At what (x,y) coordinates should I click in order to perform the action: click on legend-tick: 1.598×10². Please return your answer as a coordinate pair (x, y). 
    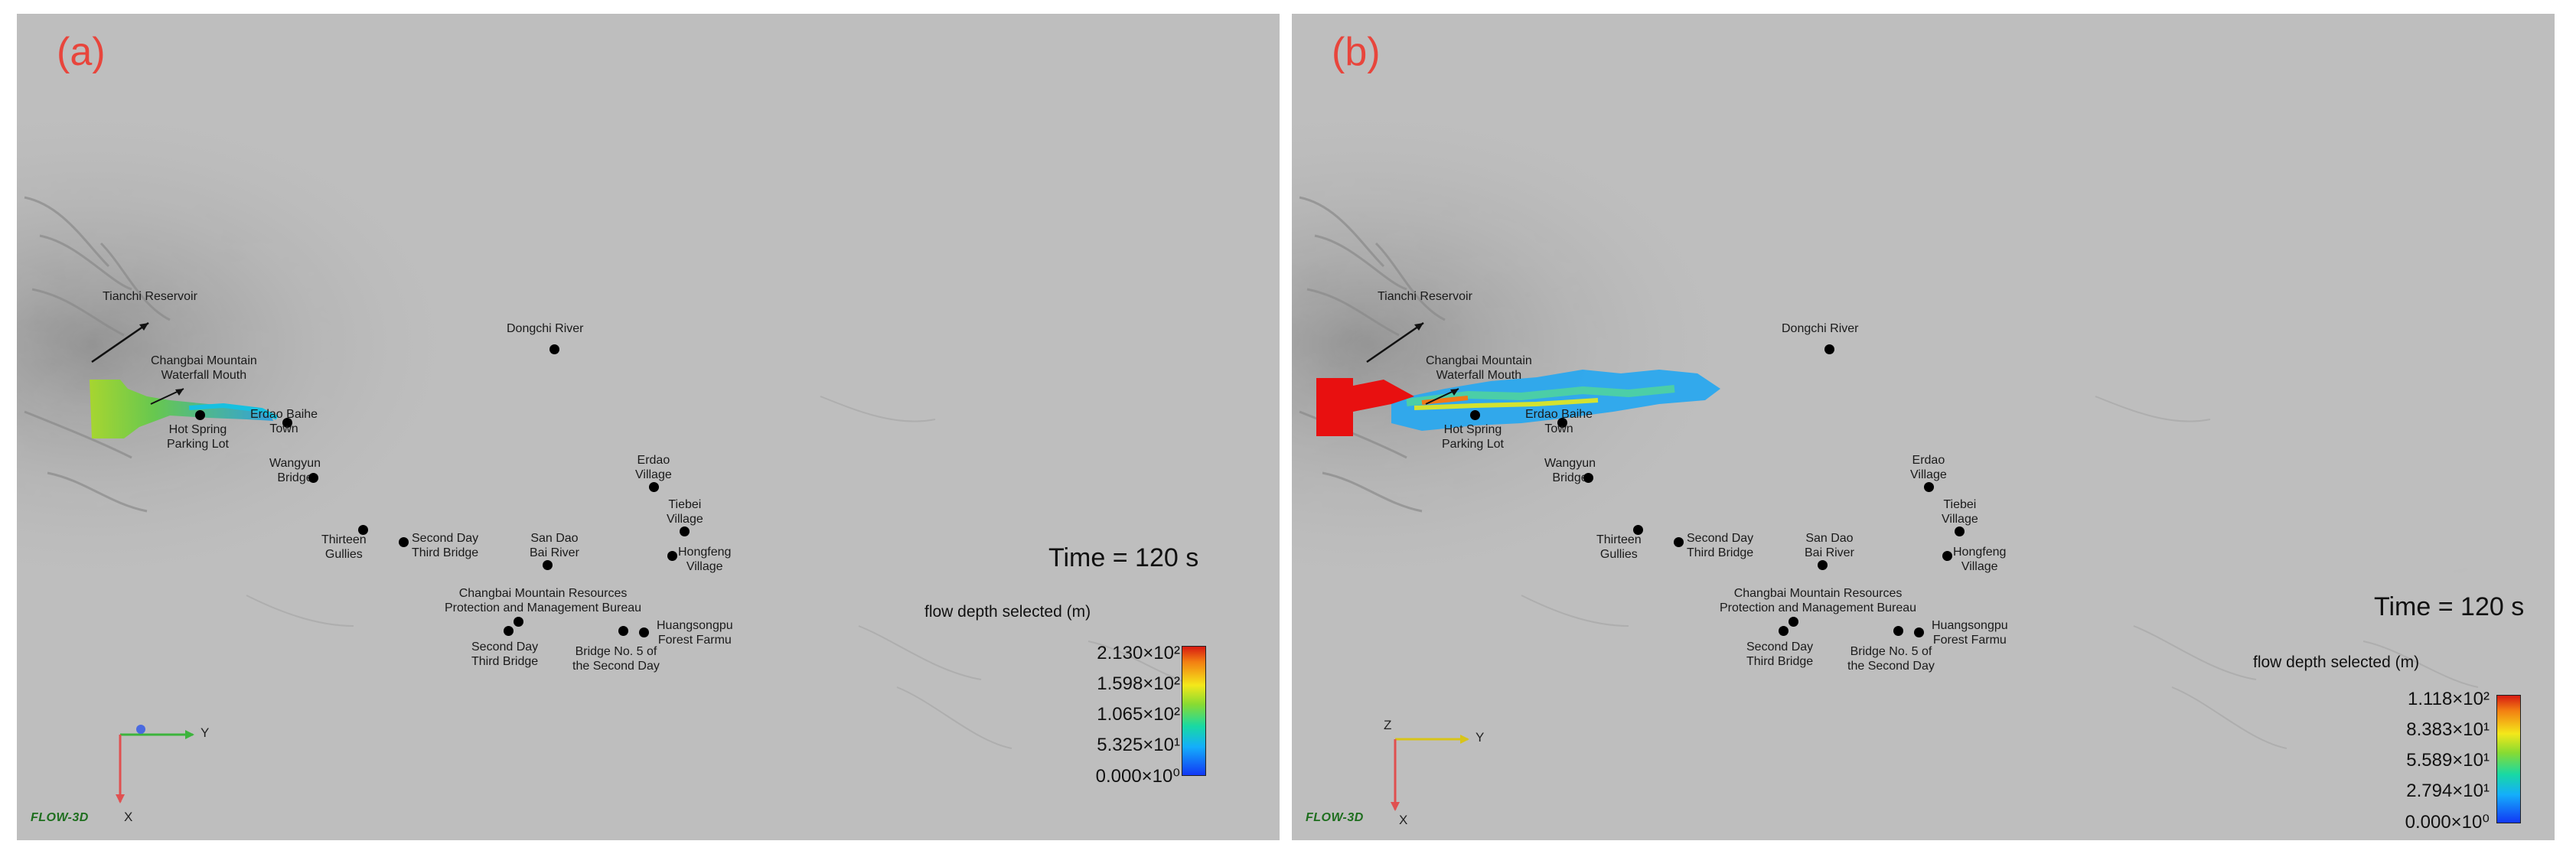
    Looking at the image, I should click on (1138, 683).